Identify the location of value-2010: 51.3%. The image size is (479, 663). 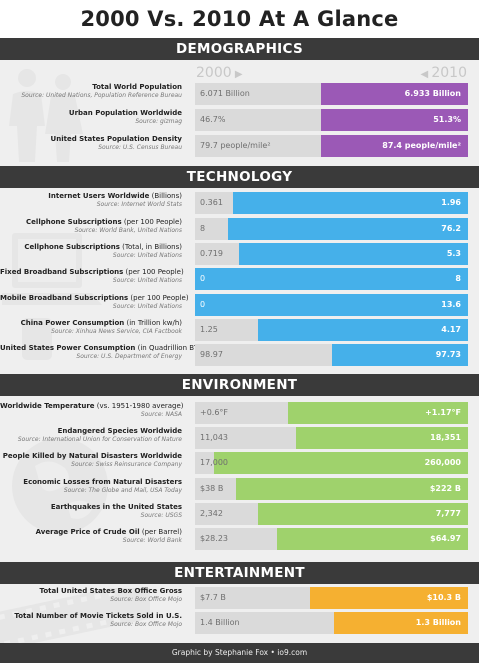
(447, 119).